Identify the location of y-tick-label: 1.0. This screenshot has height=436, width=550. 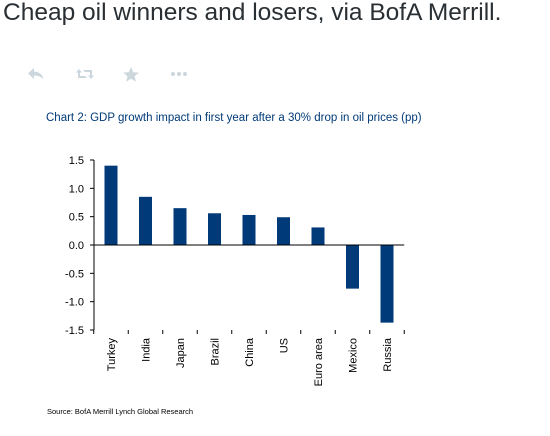
(76, 189).